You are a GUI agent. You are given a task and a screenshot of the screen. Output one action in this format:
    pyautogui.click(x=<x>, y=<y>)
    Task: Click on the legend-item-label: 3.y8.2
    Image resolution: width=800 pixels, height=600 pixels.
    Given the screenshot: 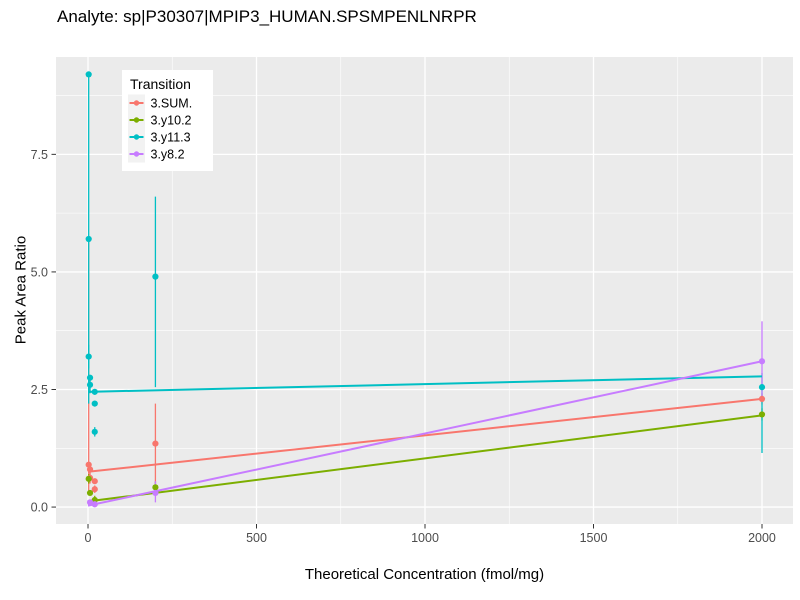 What is the action you would take?
    pyautogui.click(x=168, y=155)
    